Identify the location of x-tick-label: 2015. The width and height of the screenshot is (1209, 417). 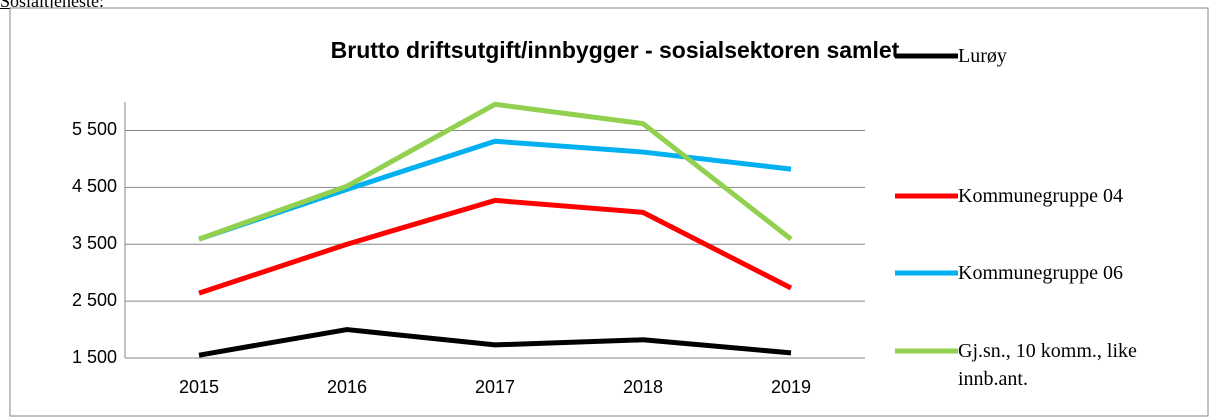
(199, 387).